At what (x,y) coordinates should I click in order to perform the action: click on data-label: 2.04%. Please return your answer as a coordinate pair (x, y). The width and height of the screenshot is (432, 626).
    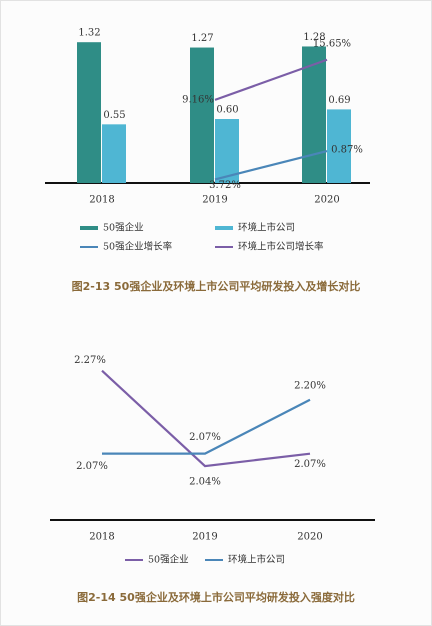
    Looking at the image, I should click on (205, 482).